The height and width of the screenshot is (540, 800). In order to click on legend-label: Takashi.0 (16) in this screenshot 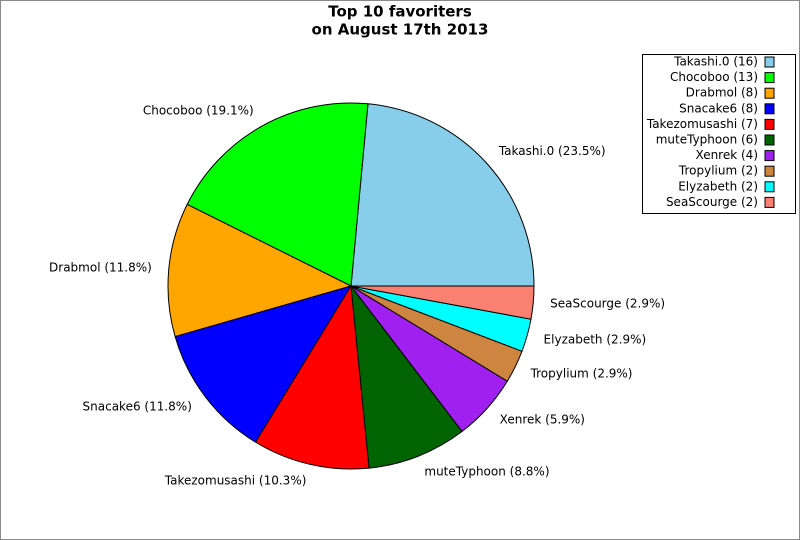, I will do `click(715, 62)`.